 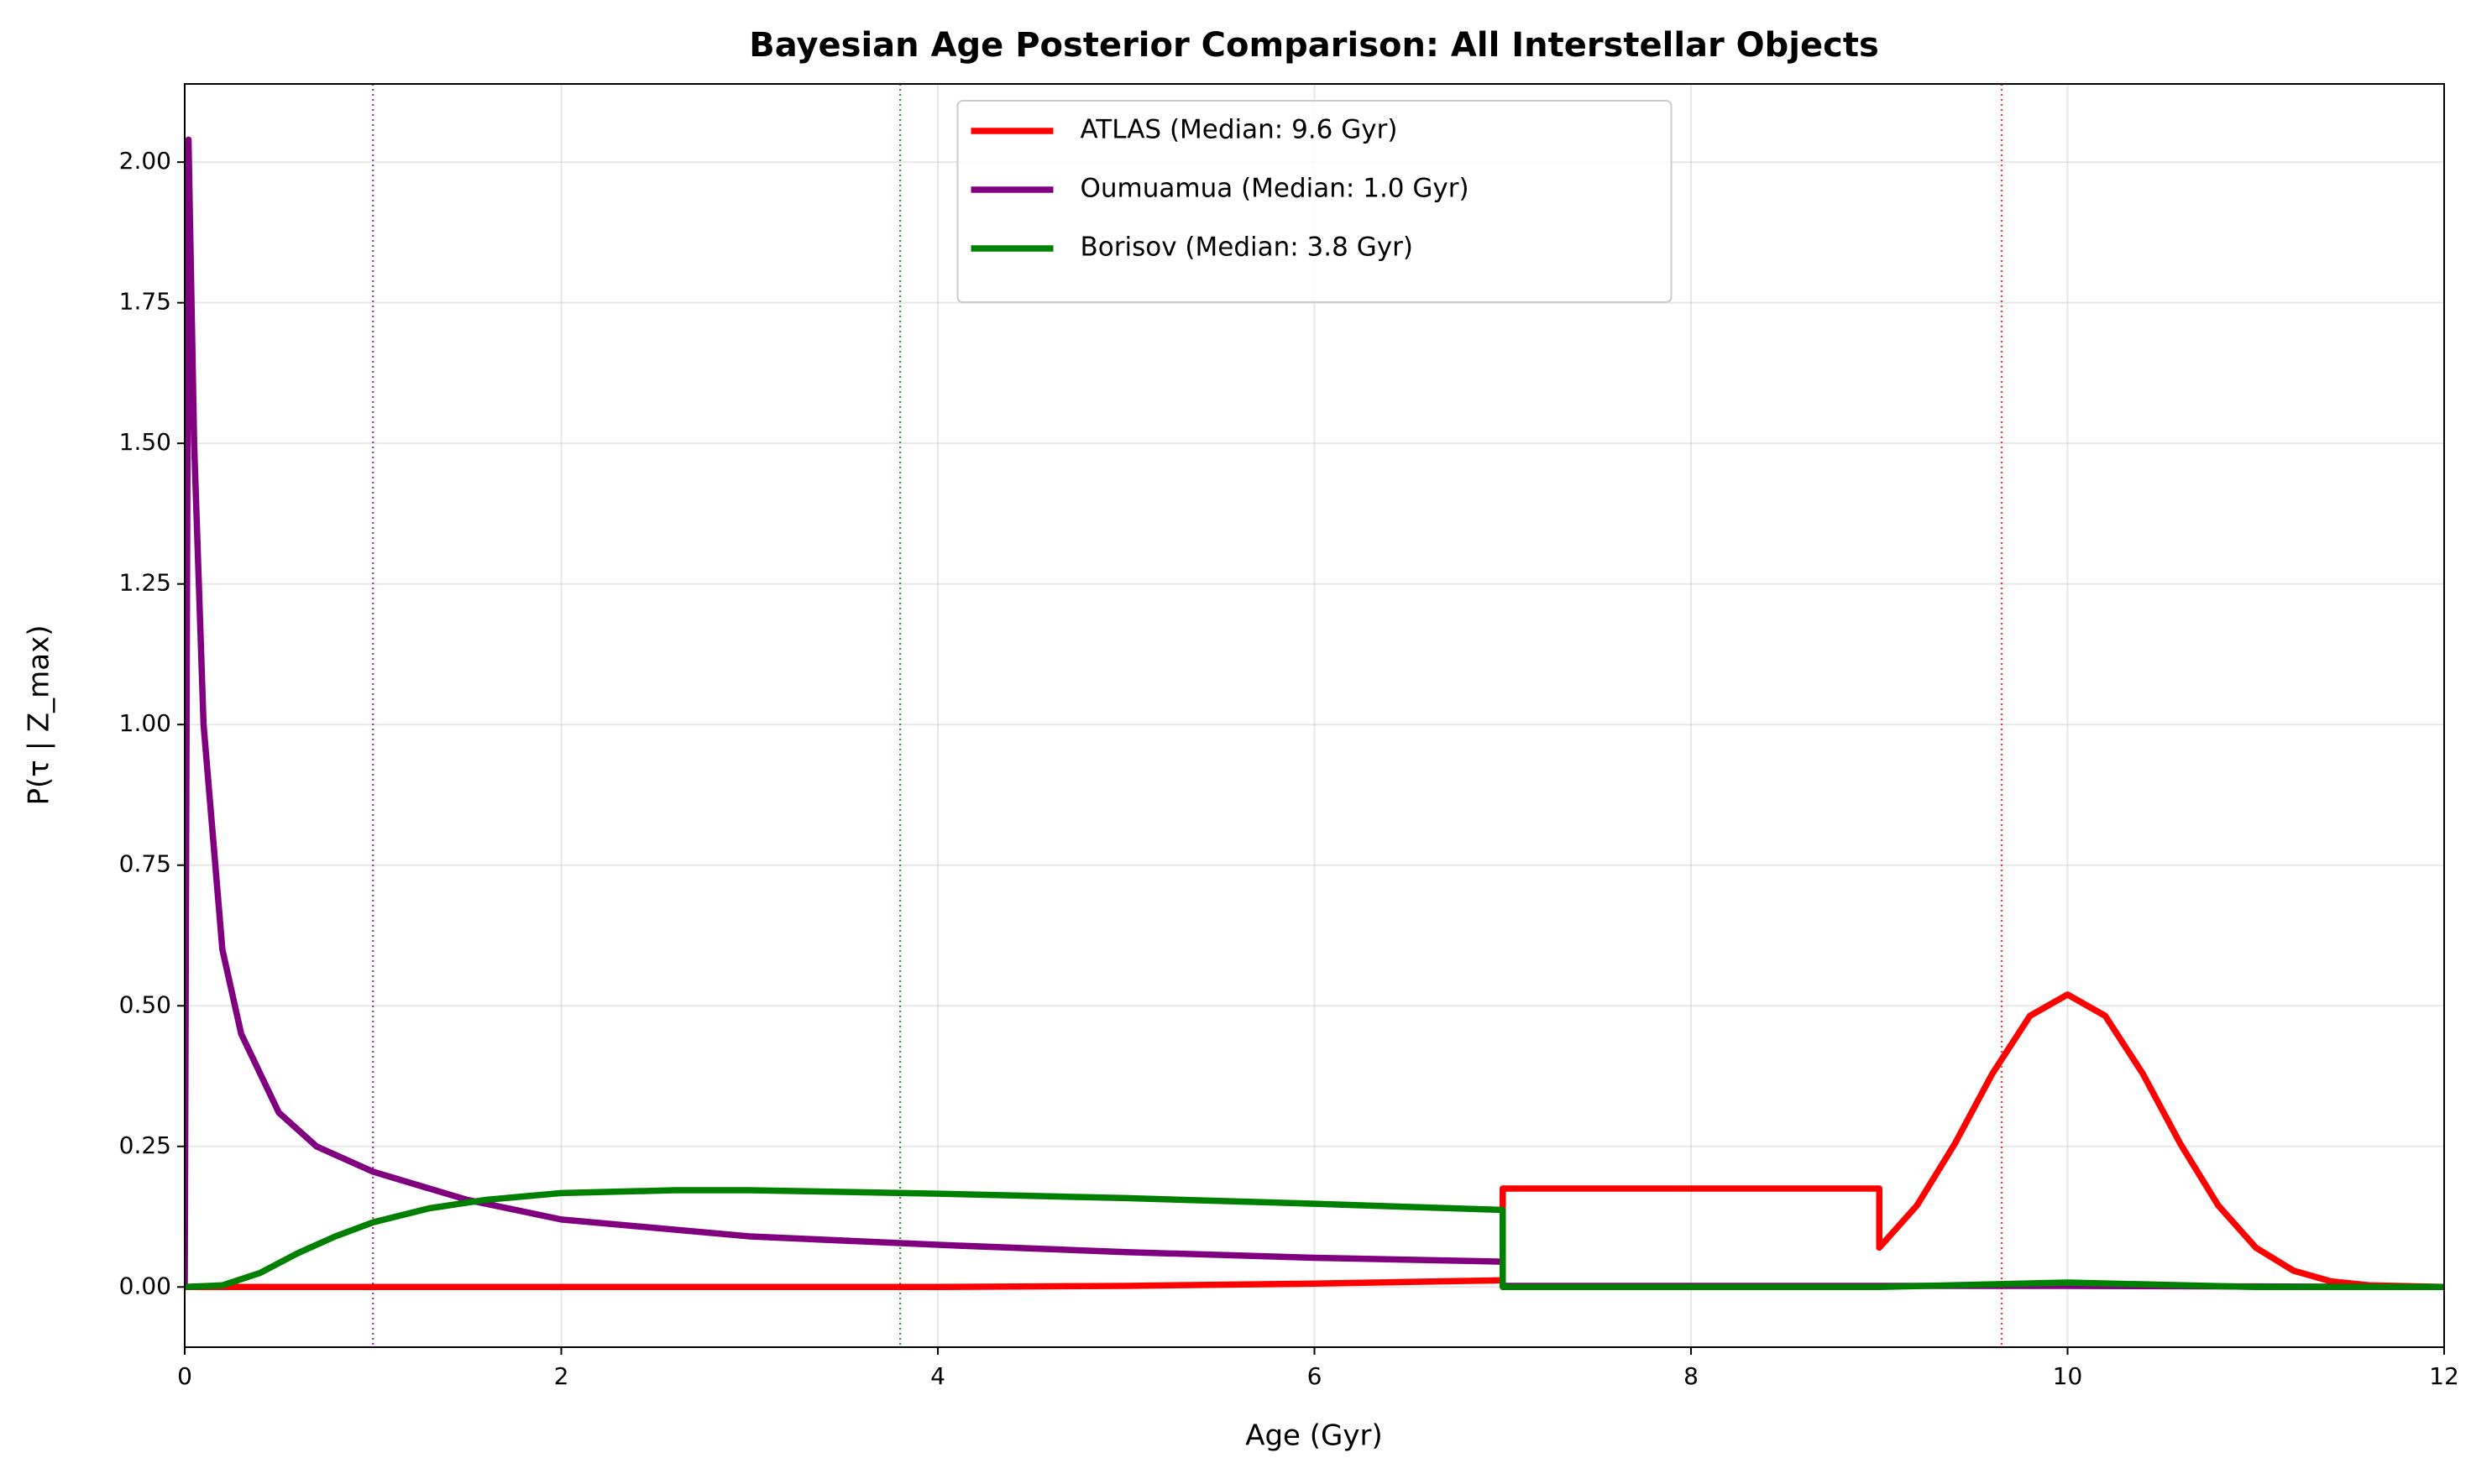 What do you see at coordinates (2444, 1376) in the screenshot?
I see `x-tick-label: 12` at bounding box center [2444, 1376].